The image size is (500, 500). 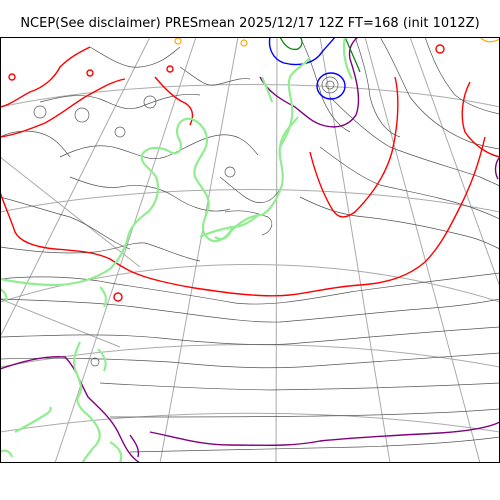 I want to click on green-isobars, so click(x=320, y=55).